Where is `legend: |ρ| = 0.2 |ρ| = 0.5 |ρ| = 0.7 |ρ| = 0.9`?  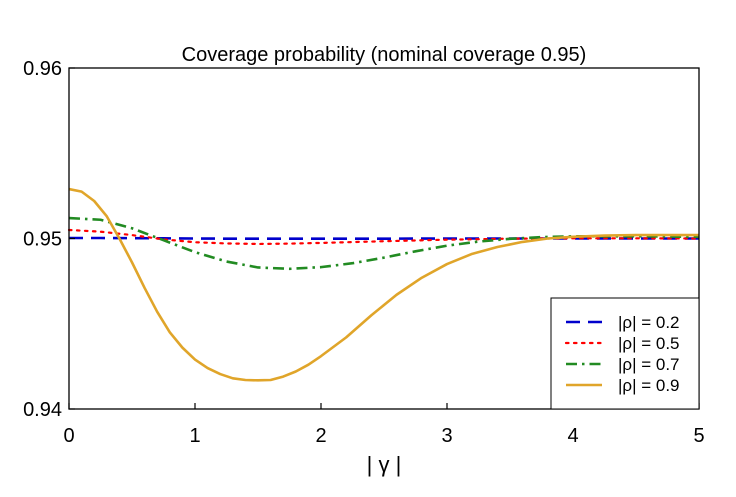 legend: |ρ| = 0.2 |ρ| = 0.5 |ρ| = 0.7 |ρ| = 0.9 is located at coordinates (625, 353).